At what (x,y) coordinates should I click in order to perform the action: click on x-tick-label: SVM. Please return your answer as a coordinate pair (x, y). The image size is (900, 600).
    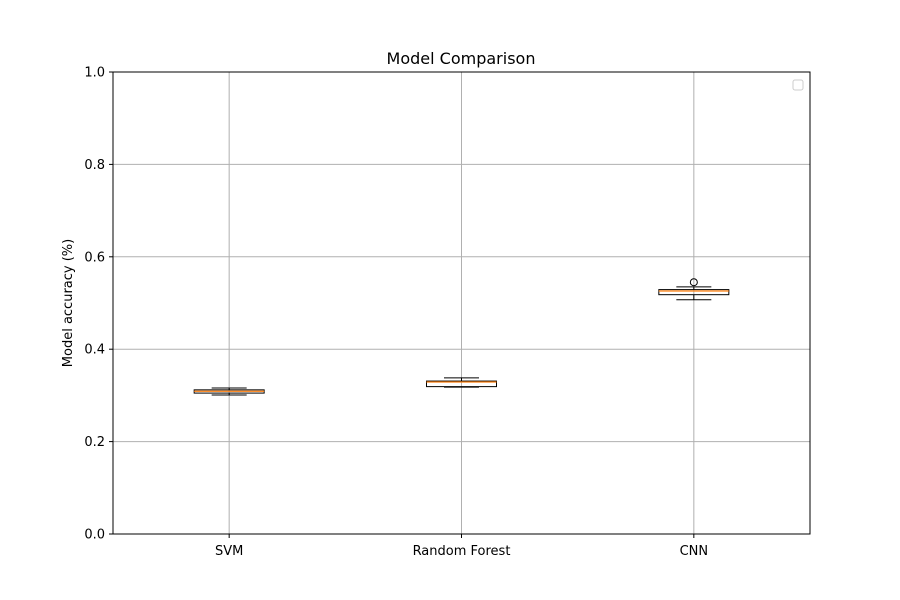
    Looking at the image, I should click on (229, 551).